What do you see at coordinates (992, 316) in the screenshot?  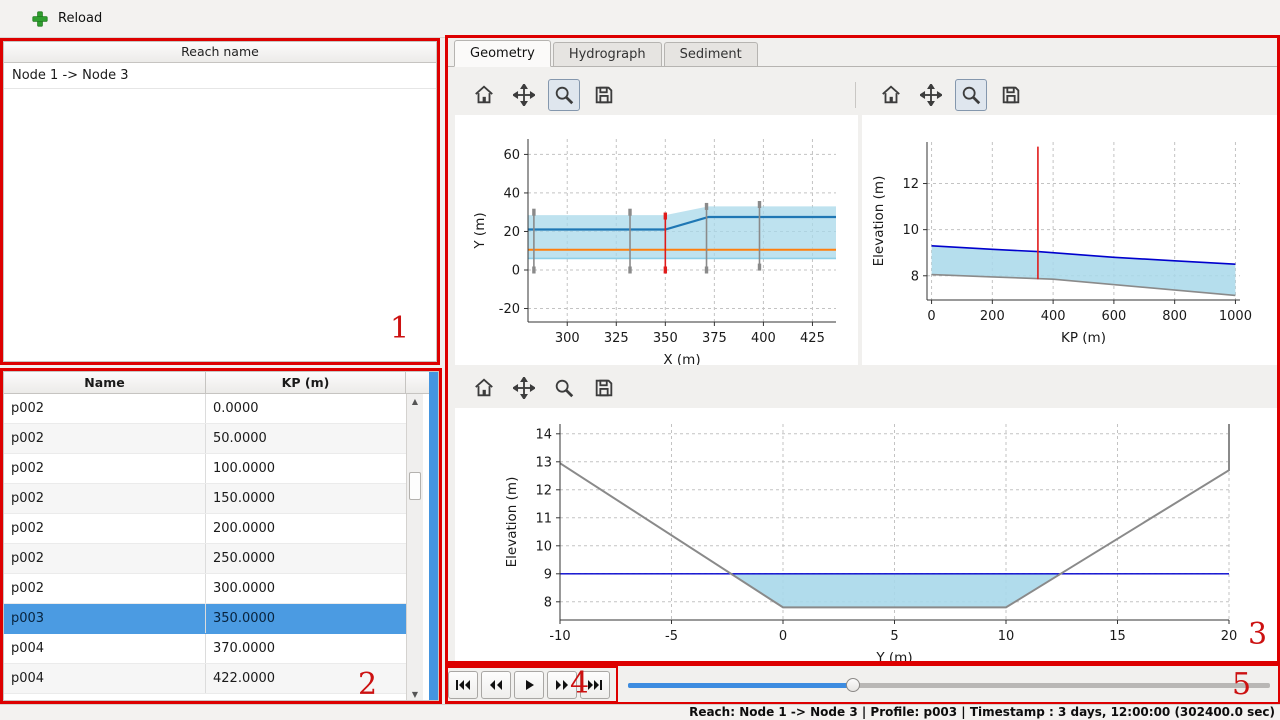 I see `svg-text: 200` at bounding box center [992, 316].